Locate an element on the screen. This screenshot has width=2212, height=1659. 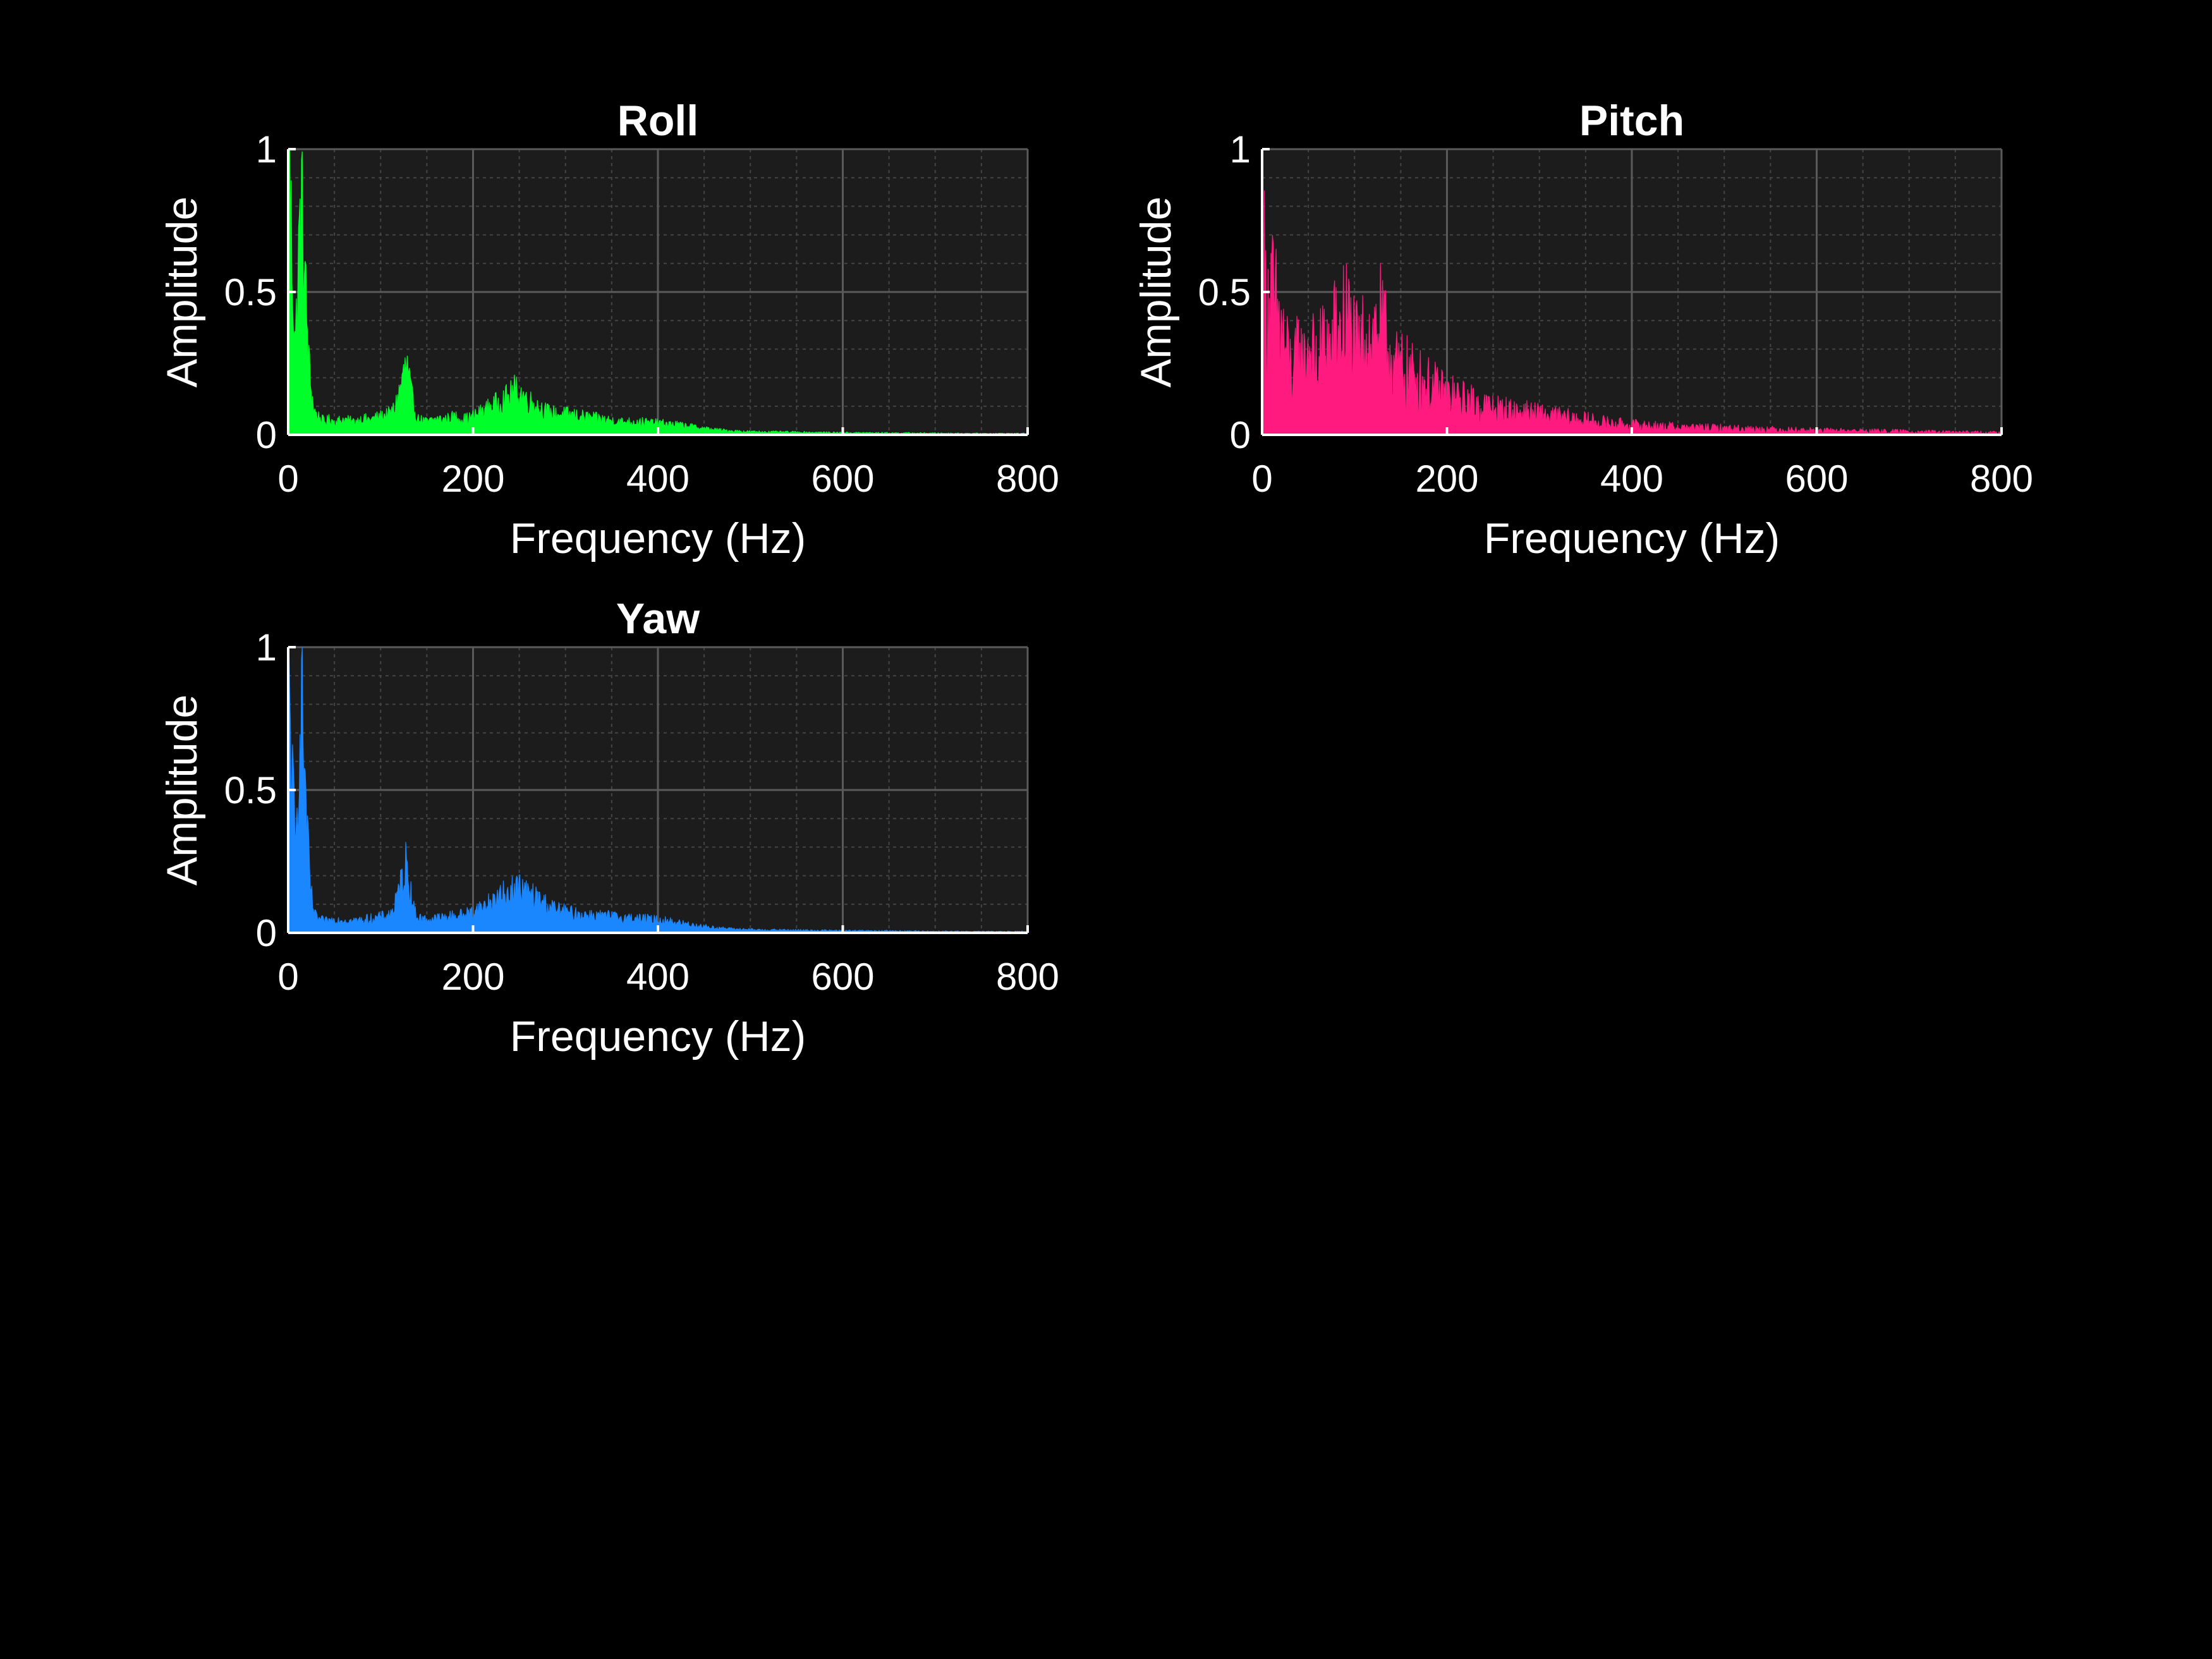
subplot-title: Roll is located at coordinates (657, 121).